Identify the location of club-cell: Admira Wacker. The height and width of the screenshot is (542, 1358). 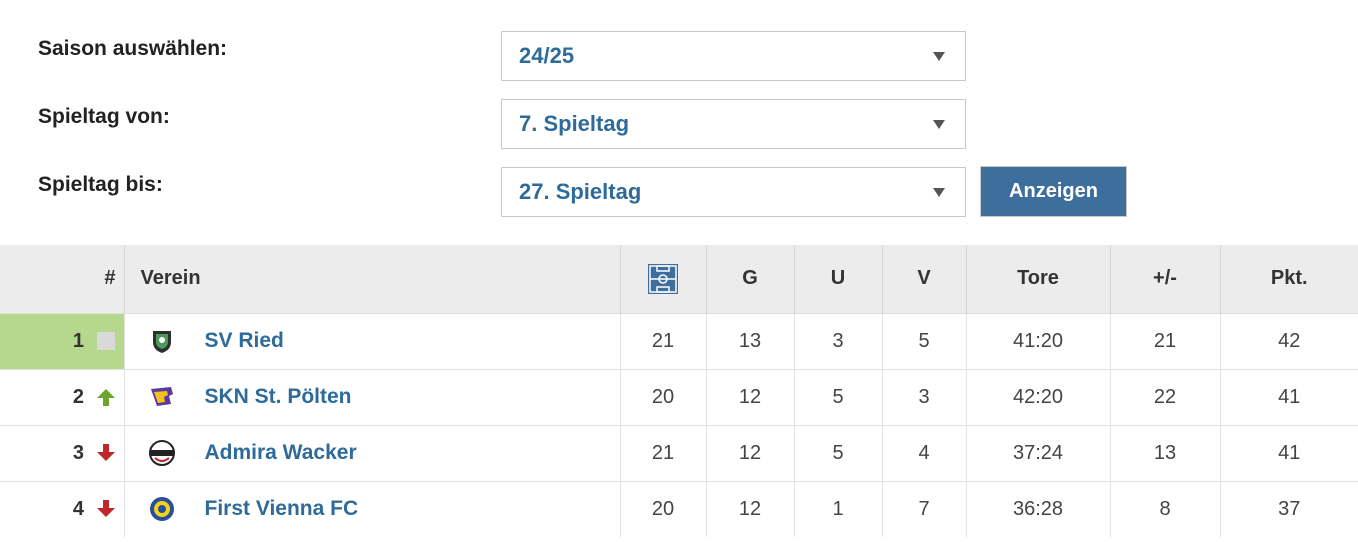
(372, 453).